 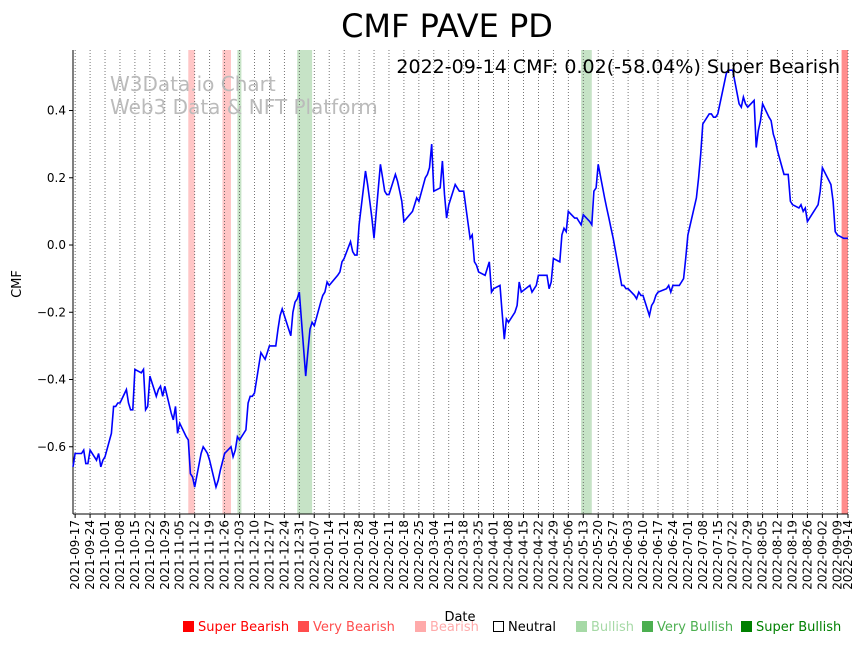 I want to click on legend-label: Very Bearish, so click(x=354, y=627).